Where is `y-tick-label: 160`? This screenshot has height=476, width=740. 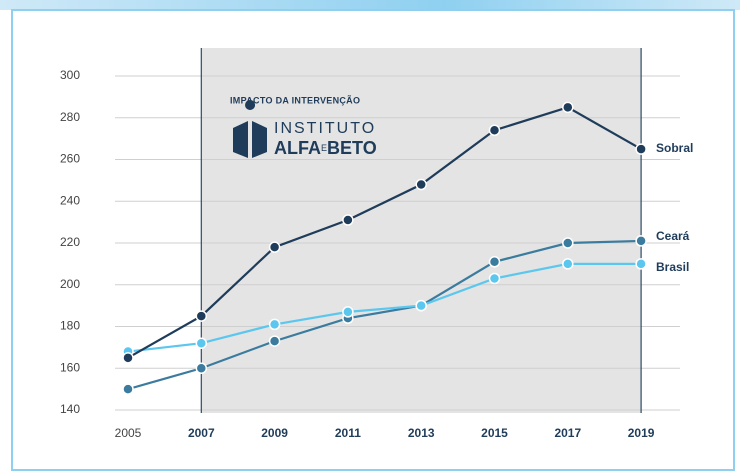
y-tick-label: 160 is located at coordinates (70, 367).